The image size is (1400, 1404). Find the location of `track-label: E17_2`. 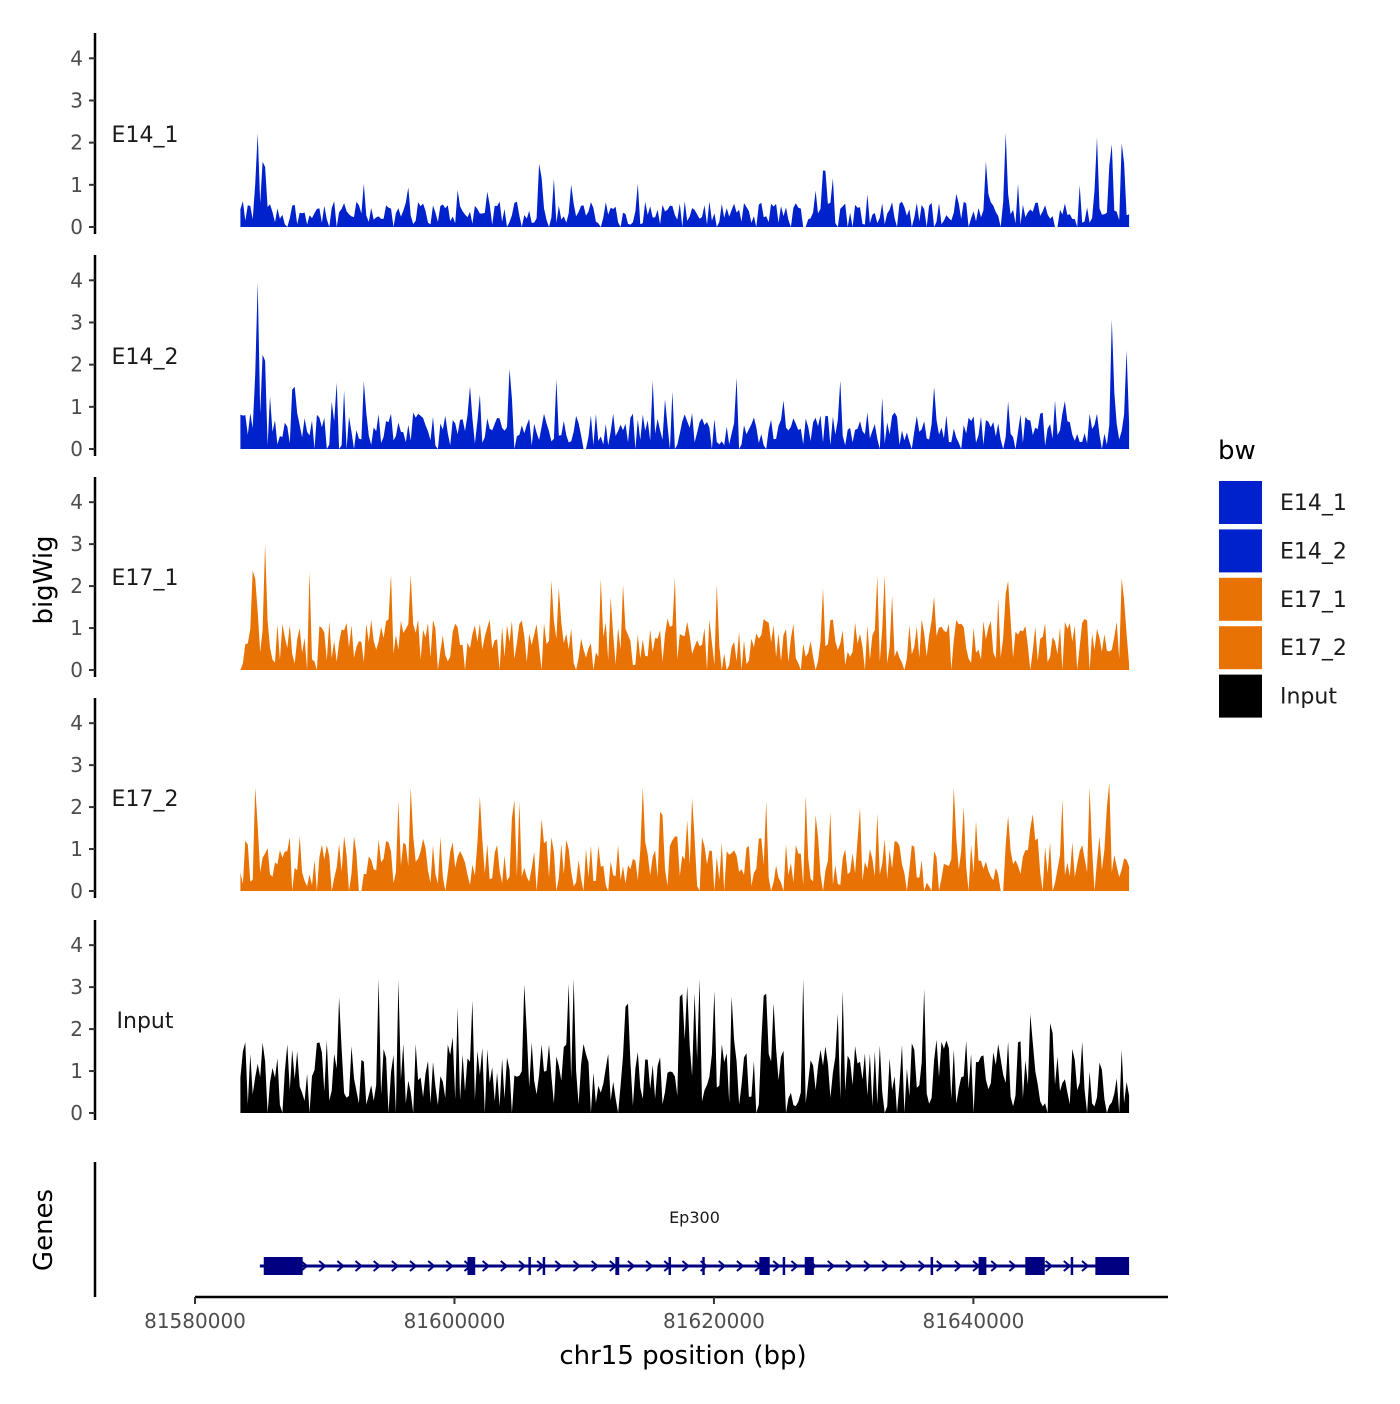

track-label: E17_2 is located at coordinates (145, 799).